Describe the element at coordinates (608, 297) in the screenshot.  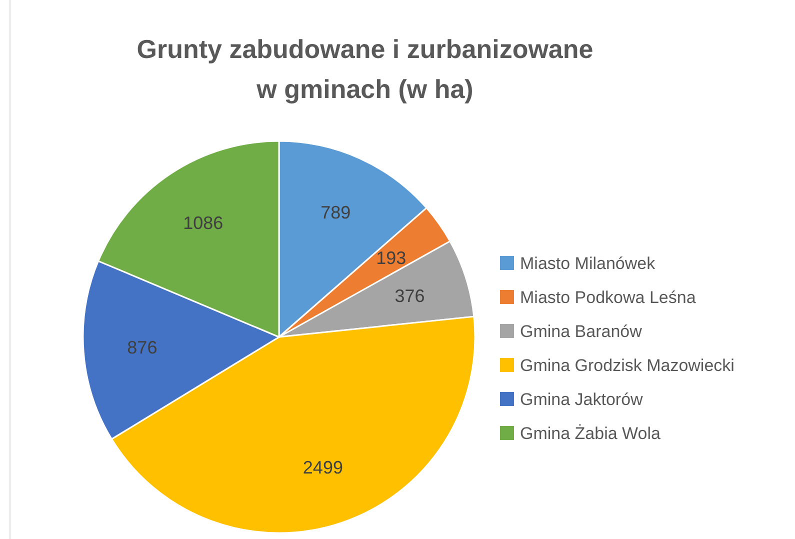
I see `legend-label: Miasto Podkowa Leśna` at that location.